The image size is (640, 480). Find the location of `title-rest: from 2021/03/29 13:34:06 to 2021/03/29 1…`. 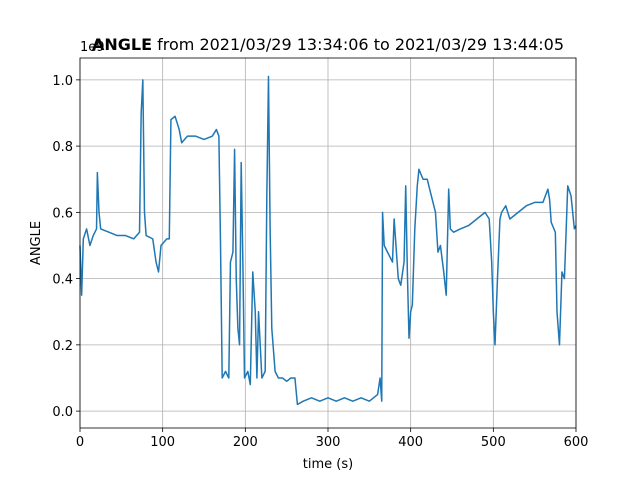

title-rest: from 2021/03/29 13:34:06 to 2021/03/29 1… is located at coordinates (358, 44).